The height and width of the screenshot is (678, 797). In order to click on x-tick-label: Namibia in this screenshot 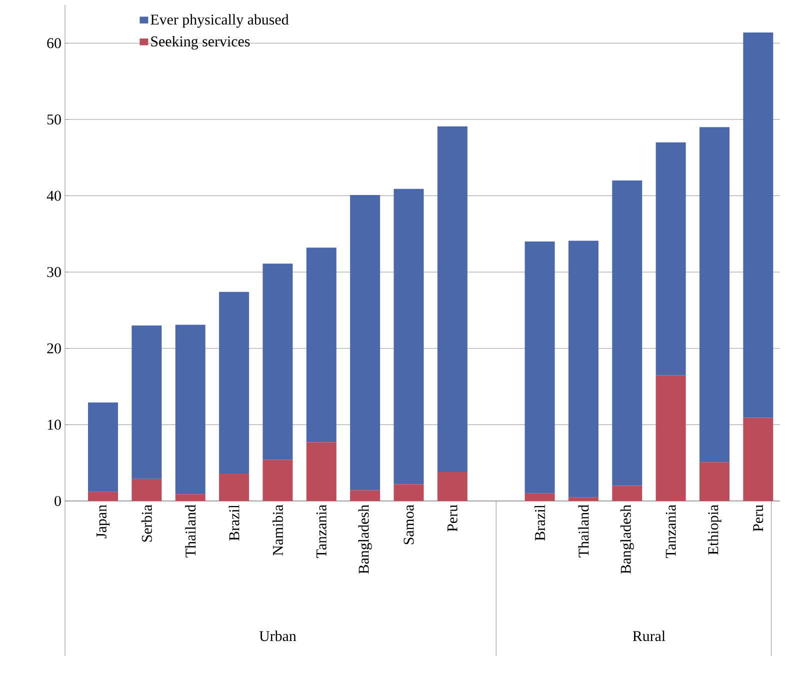, I will do `click(277, 530)`.